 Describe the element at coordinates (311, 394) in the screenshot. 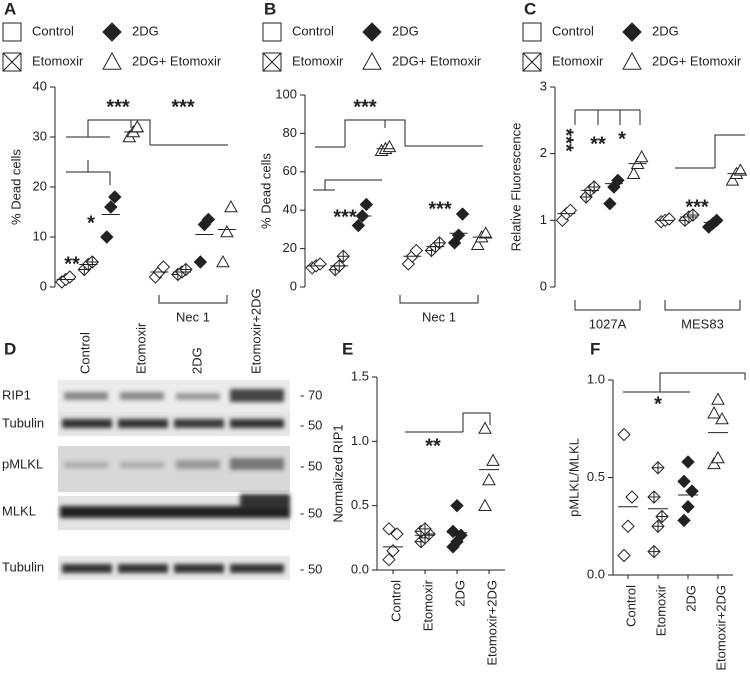

I see `mw-marker: - 70` at that location.